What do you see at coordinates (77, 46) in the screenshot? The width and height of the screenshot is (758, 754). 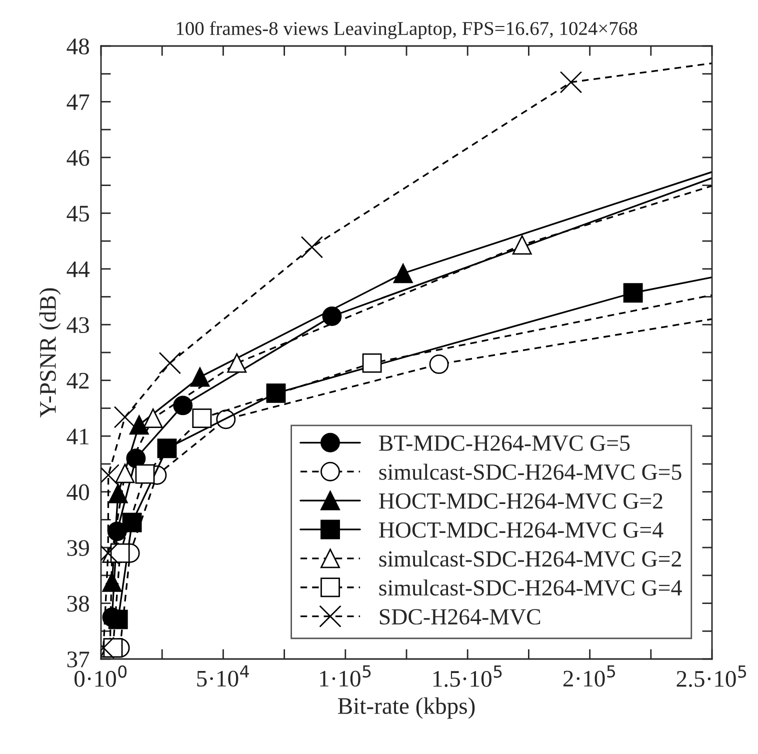 I see `y-tick-label: 48` at bounding box center [77, 46].